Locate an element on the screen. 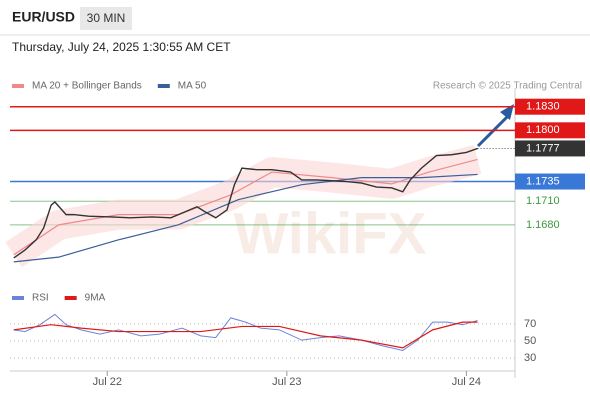  timeframe: 30 MIN is located at coordinates (106, 18).